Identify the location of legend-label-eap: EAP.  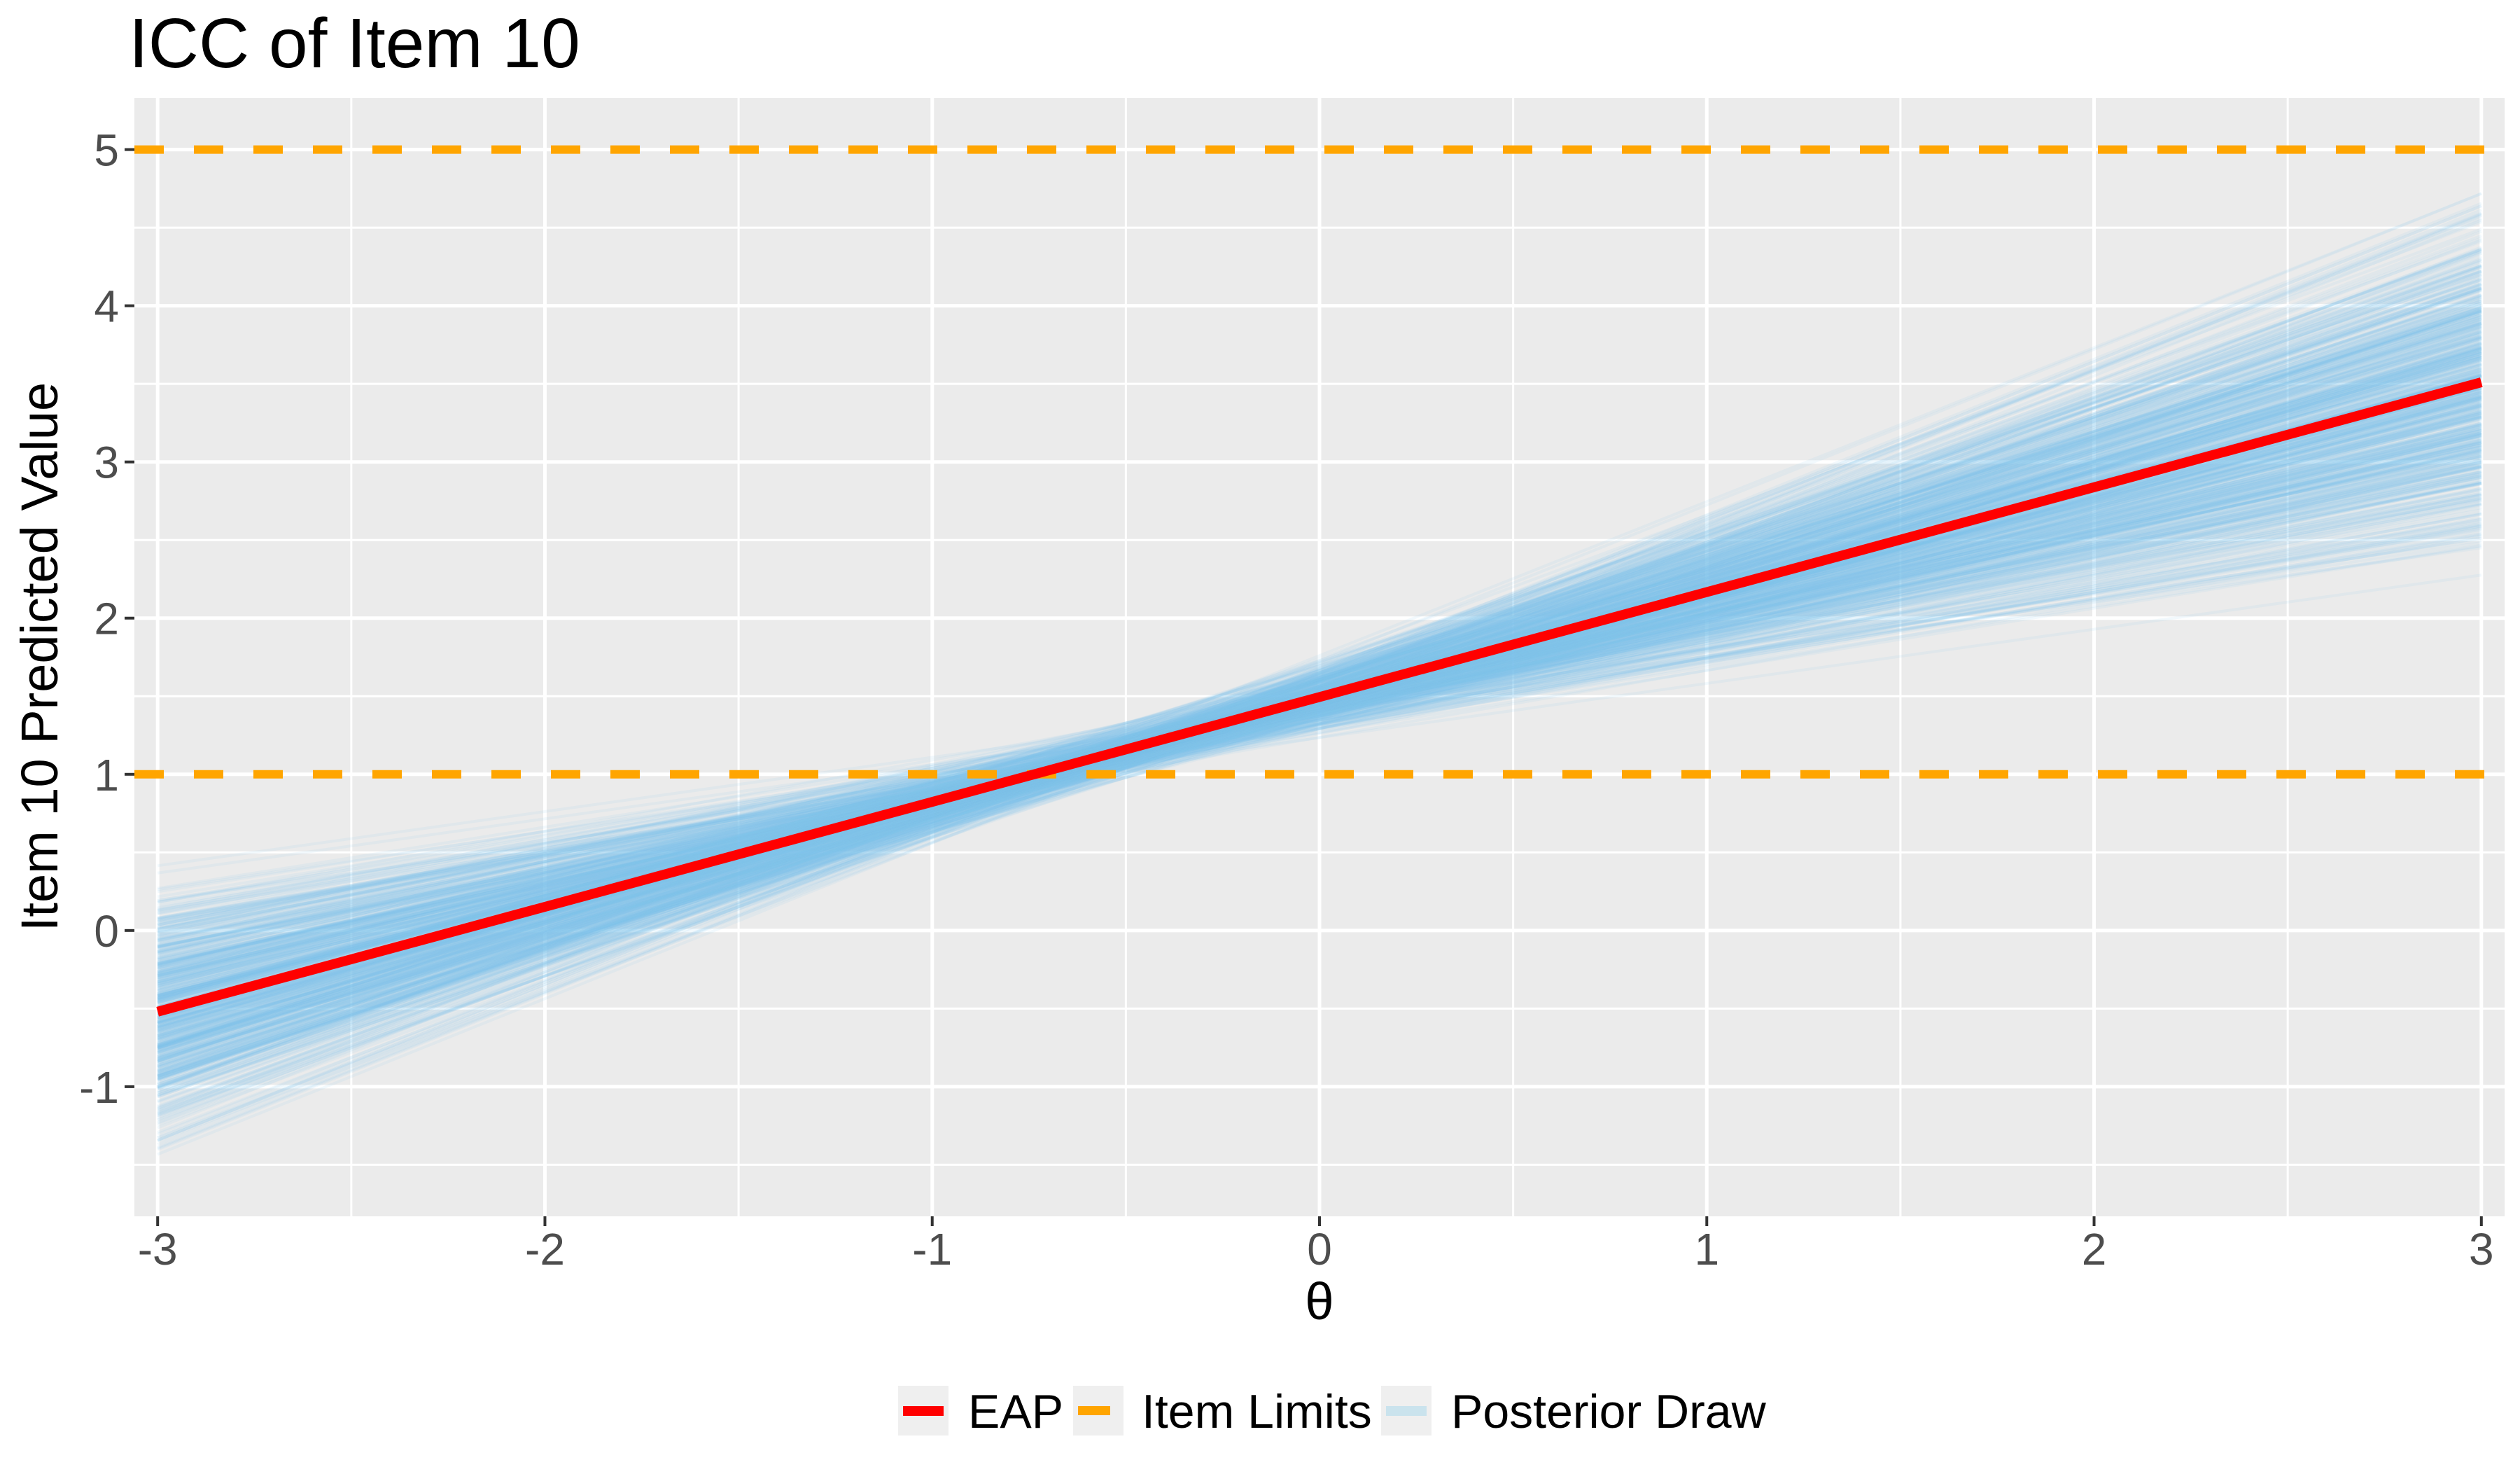
(1015, 1411).